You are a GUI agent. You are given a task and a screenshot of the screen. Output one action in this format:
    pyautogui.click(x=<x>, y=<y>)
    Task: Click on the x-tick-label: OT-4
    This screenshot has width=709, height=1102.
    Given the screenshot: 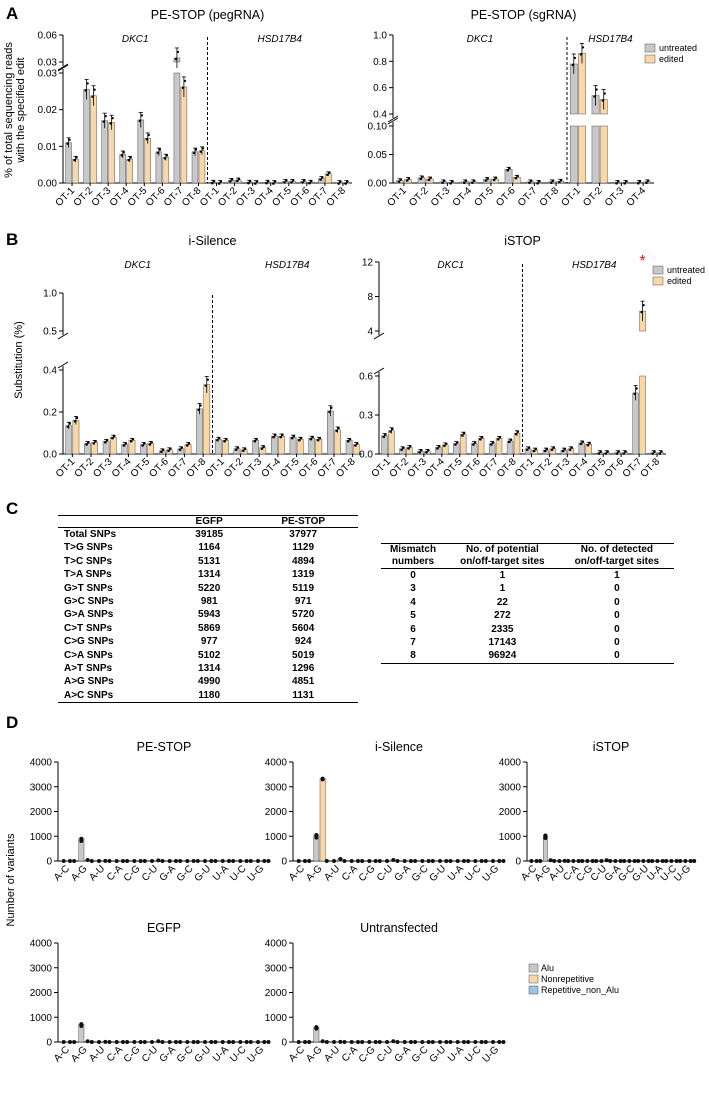 What is the action you would take?
    pyautogui.click(x=637, y=197)
    